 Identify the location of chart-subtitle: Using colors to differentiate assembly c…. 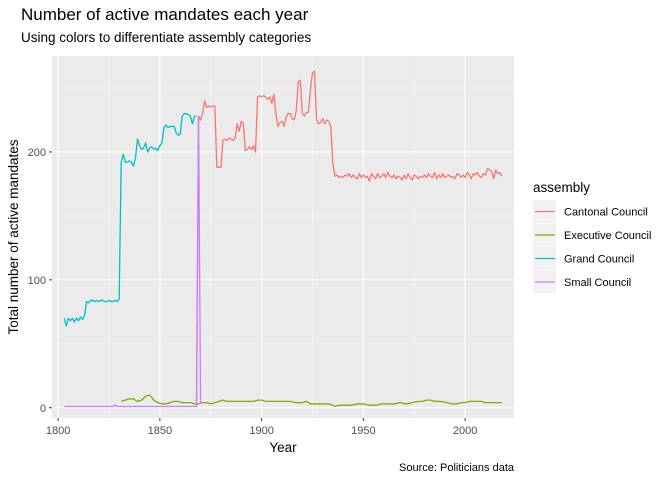
(166, 37).